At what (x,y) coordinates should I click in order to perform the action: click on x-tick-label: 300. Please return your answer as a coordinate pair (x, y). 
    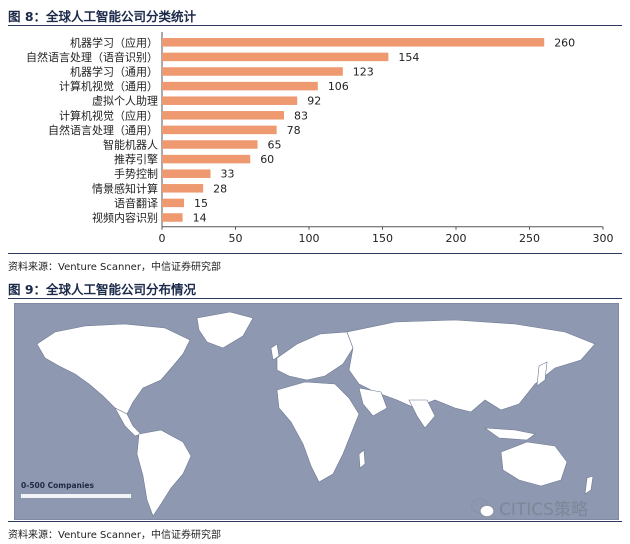
    Looking at the image, I should click on (603, 238).